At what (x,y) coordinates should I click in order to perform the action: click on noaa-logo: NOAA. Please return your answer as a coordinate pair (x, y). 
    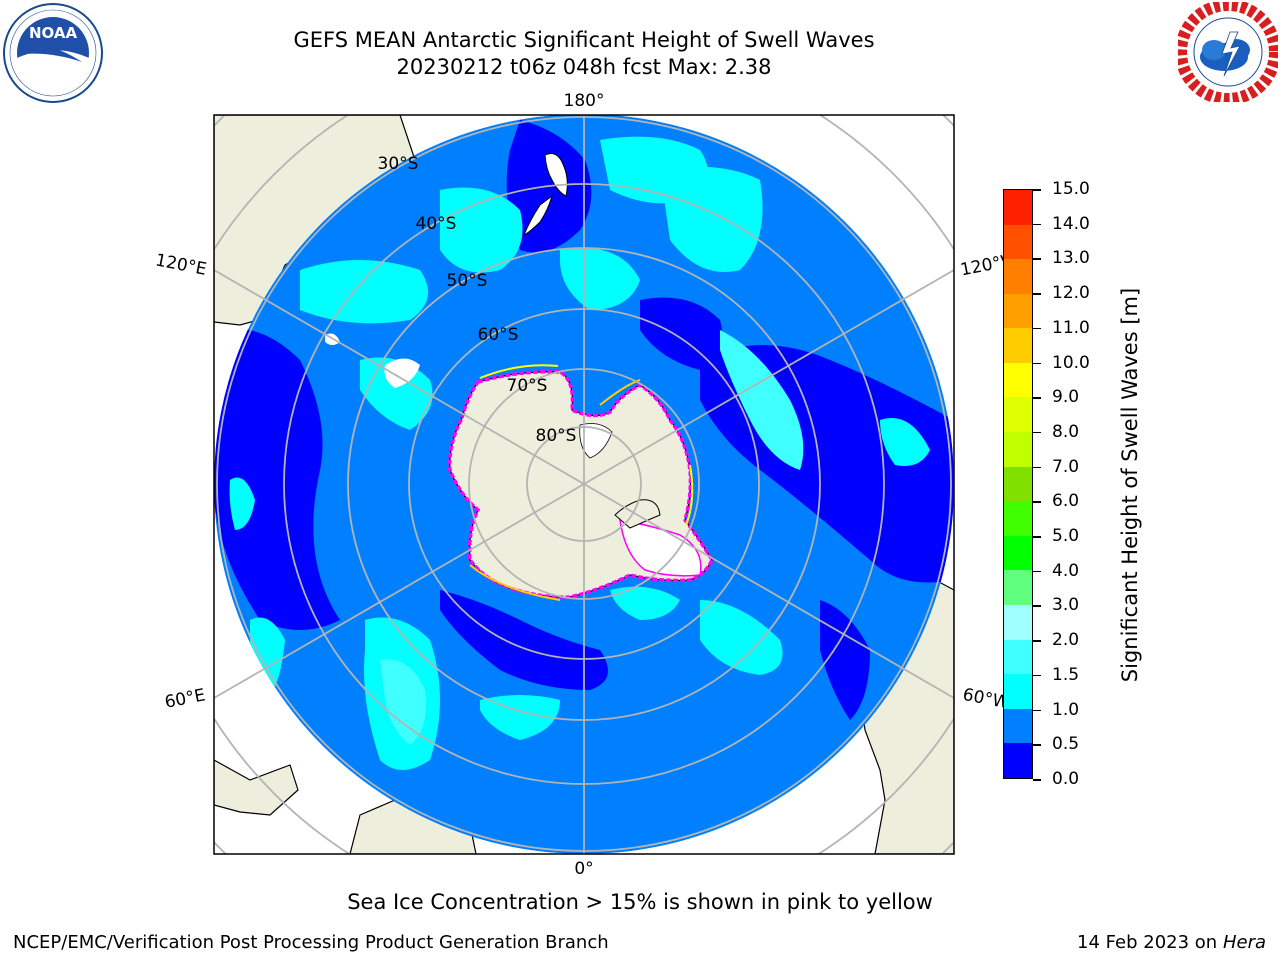
    Looking at the image, I should click on (53, 55).